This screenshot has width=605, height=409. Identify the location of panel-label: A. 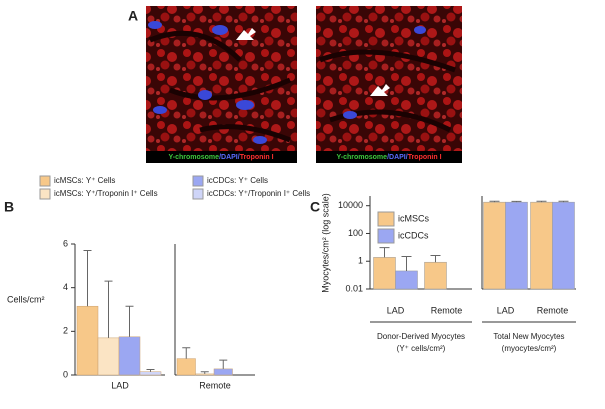
(133, 16).